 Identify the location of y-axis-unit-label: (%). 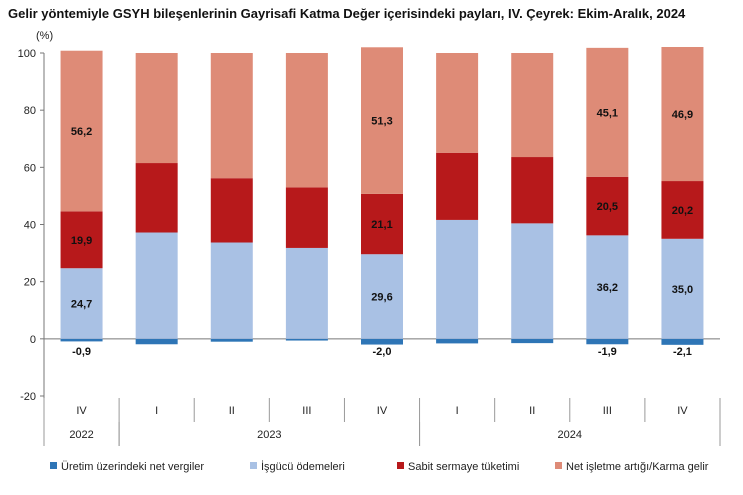
(44, 36).